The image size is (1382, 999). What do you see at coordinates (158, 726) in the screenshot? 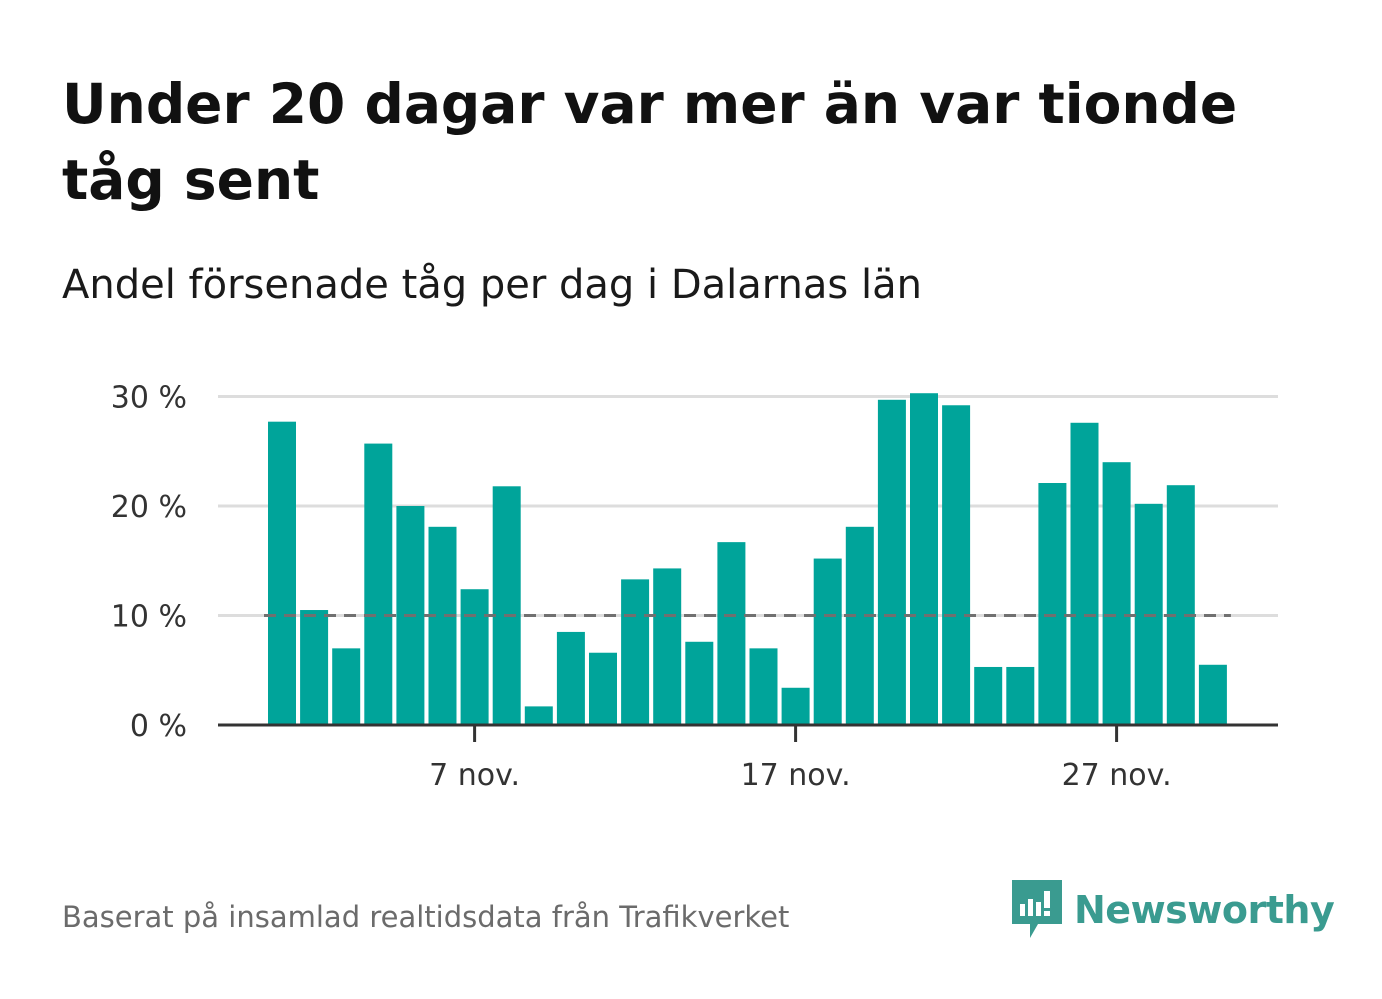
I see `y-tick-label: 0 %` at bounding box center [158, 726].